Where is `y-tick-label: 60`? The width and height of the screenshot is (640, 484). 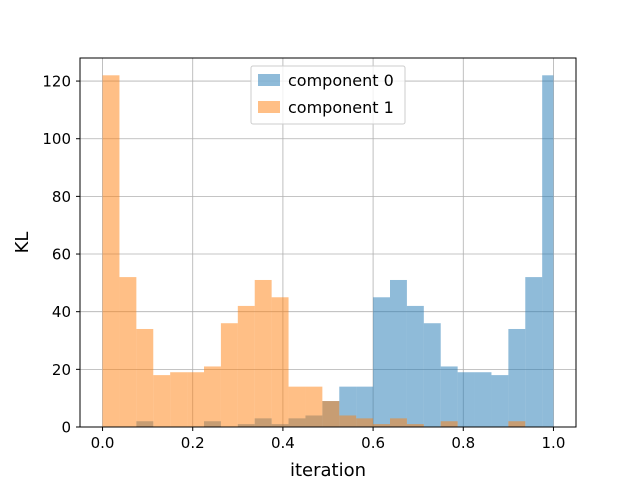
y-tick-label: 60 is located at coordinates (61, 255).